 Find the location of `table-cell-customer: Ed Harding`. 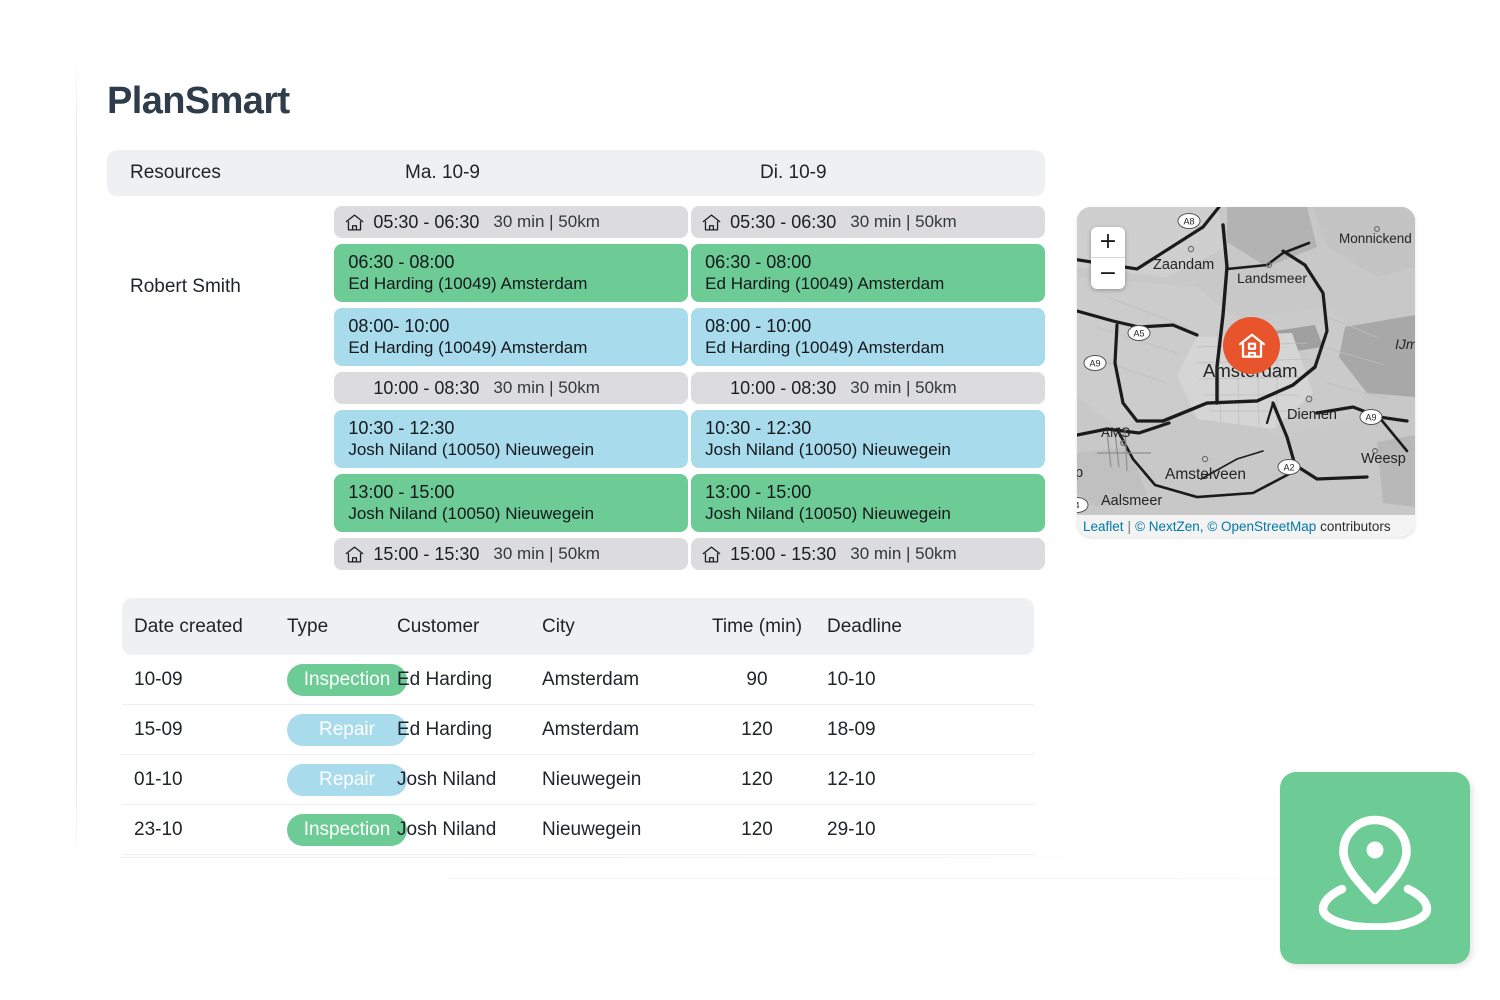

table-cell-customer: Ed Harding is located at coordinates (445, 729).